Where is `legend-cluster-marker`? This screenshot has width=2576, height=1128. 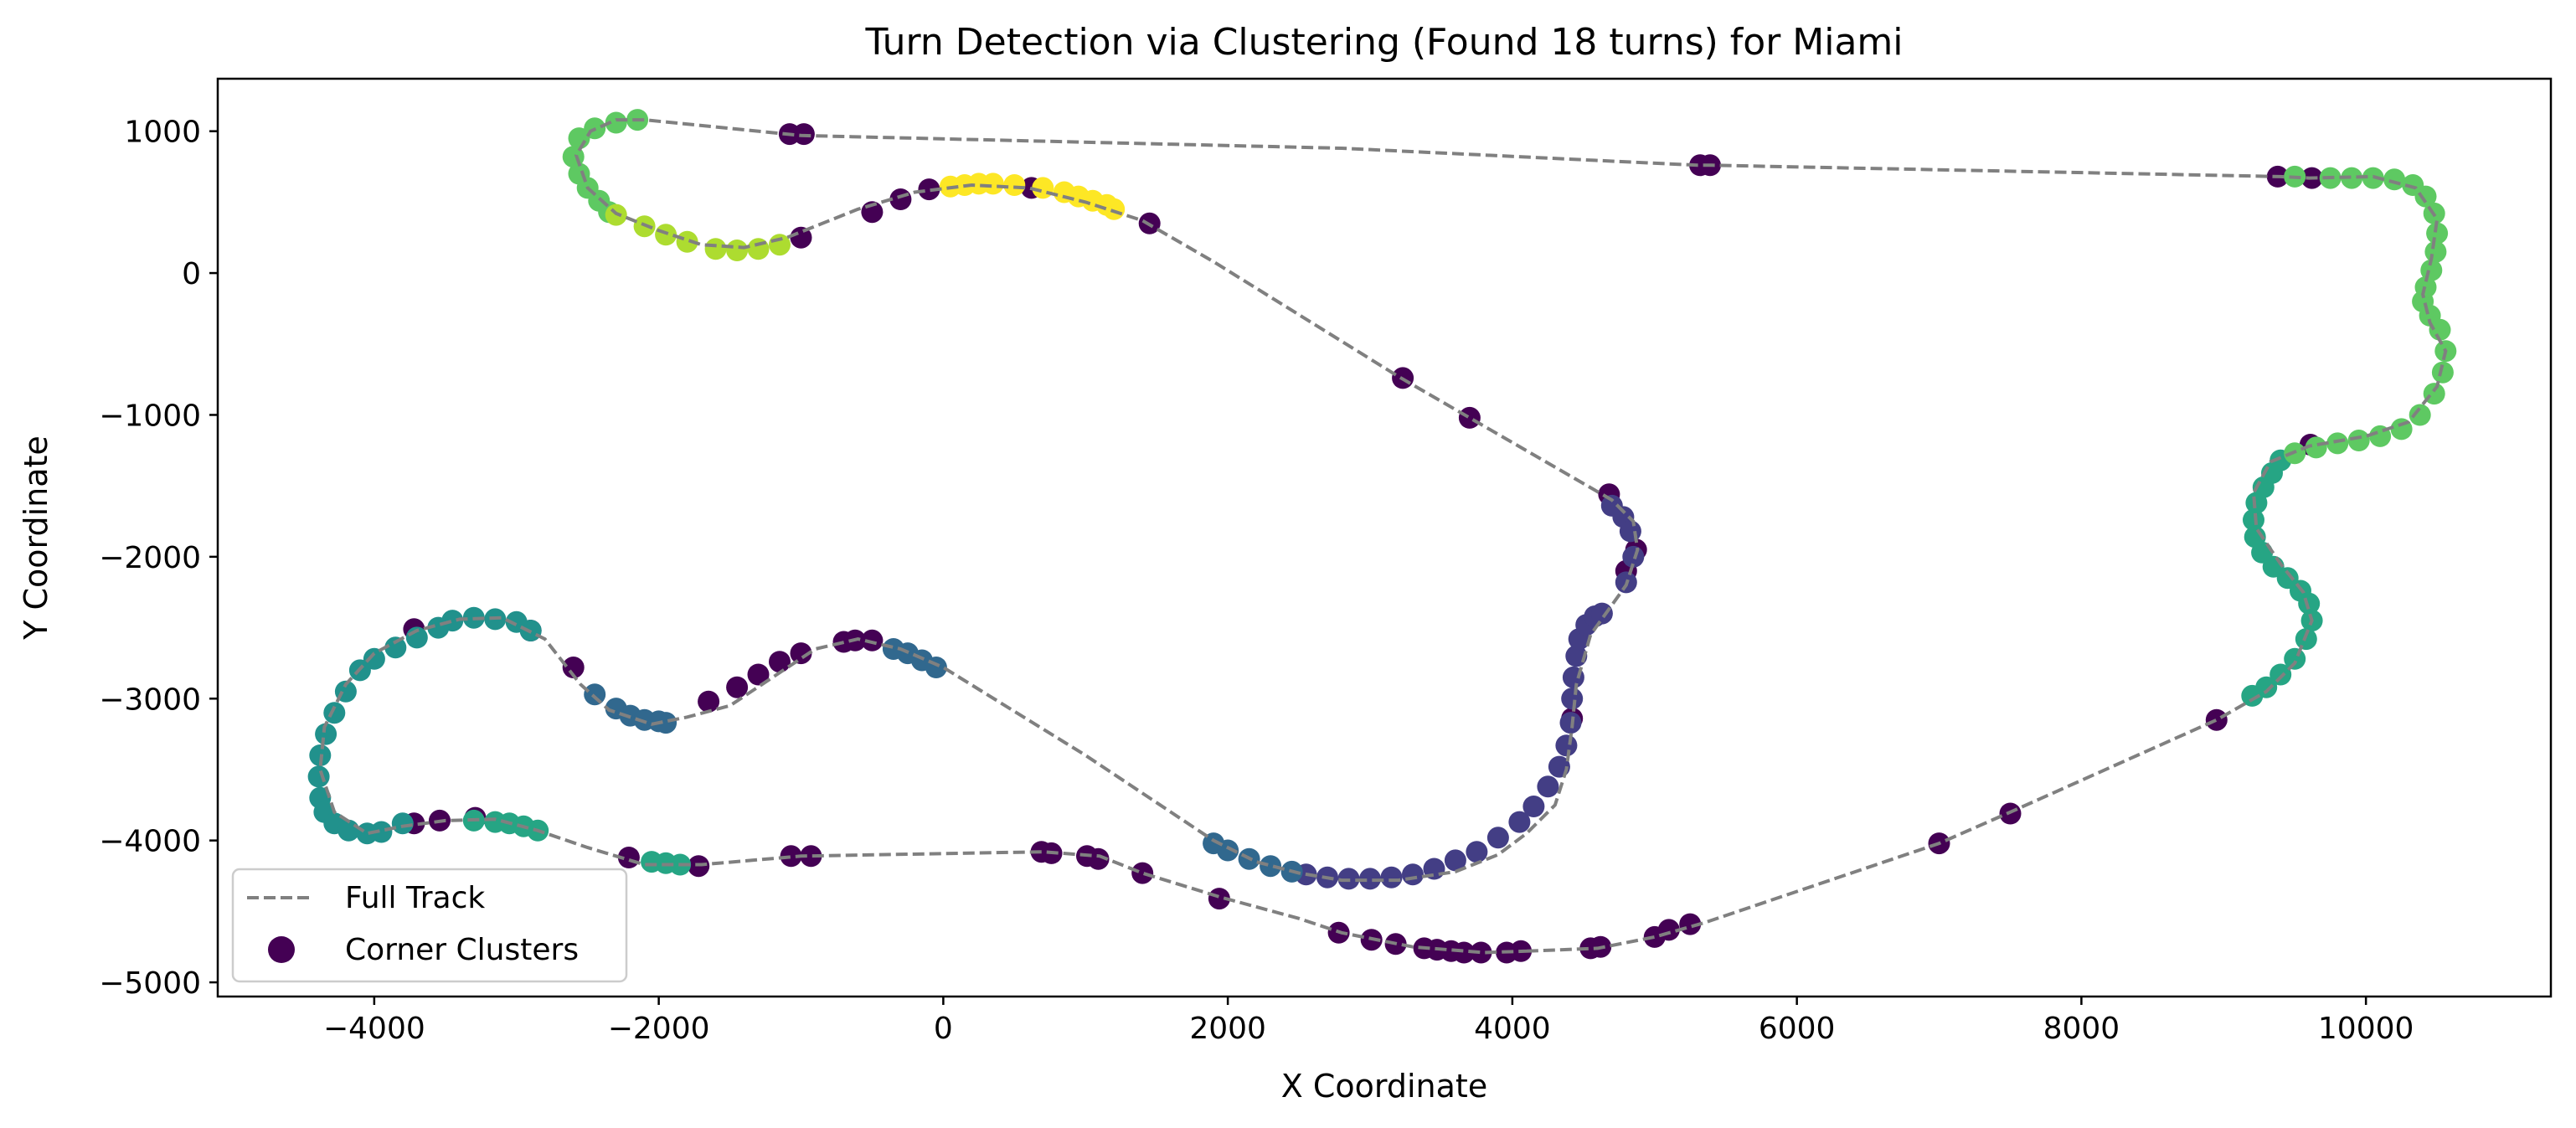 legend-cluster-marker is located at coordinates (281, 949).